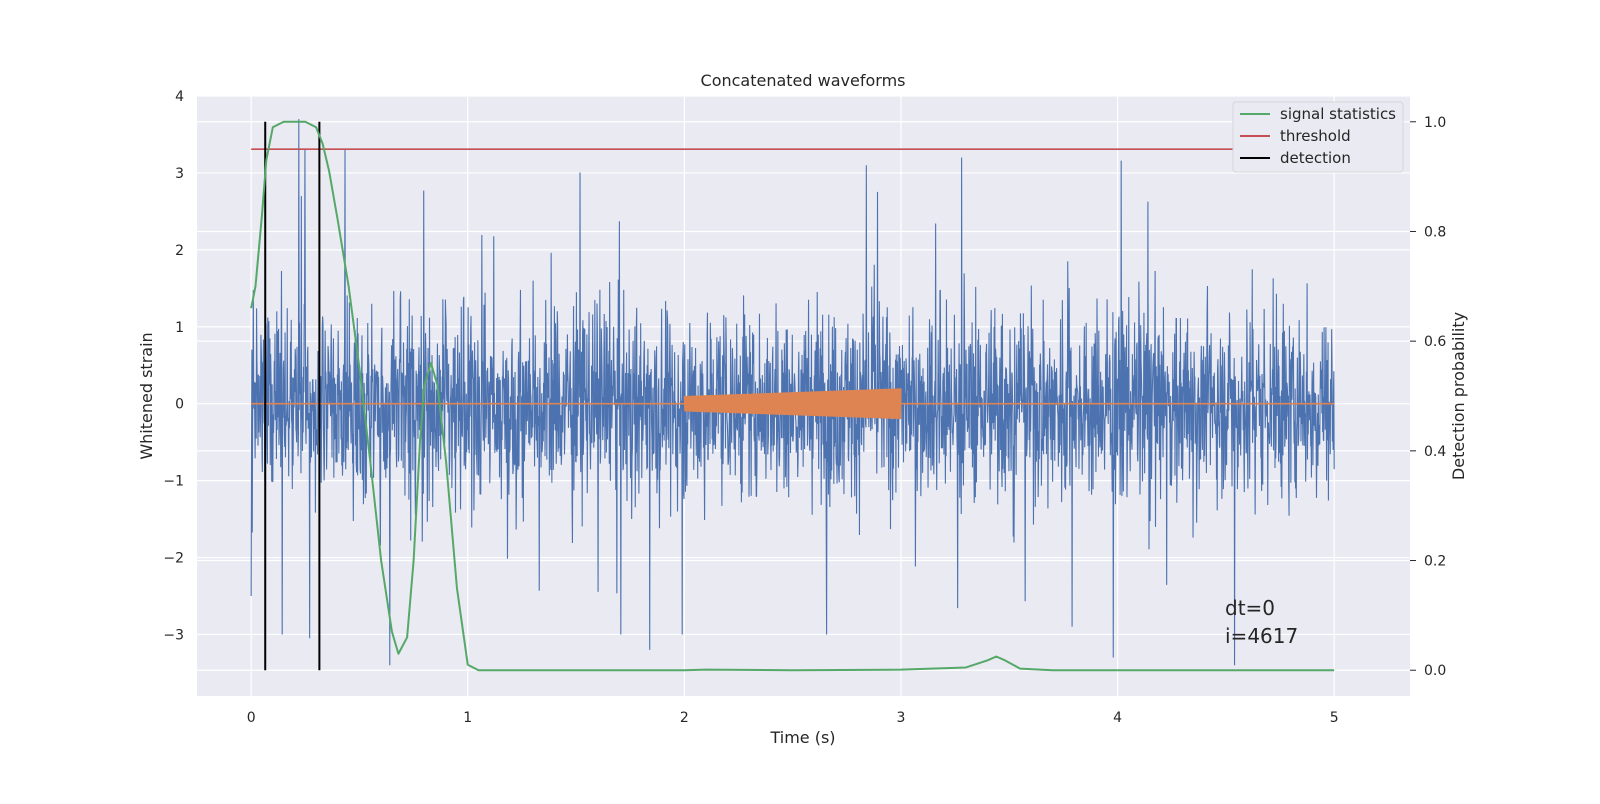 The height and width of the screenshot is (804, 1600). What do you see at coordinates (1117, 718) in the screenshot?
I see `x-tick-label: 4` at bounding box center [1117, 718].